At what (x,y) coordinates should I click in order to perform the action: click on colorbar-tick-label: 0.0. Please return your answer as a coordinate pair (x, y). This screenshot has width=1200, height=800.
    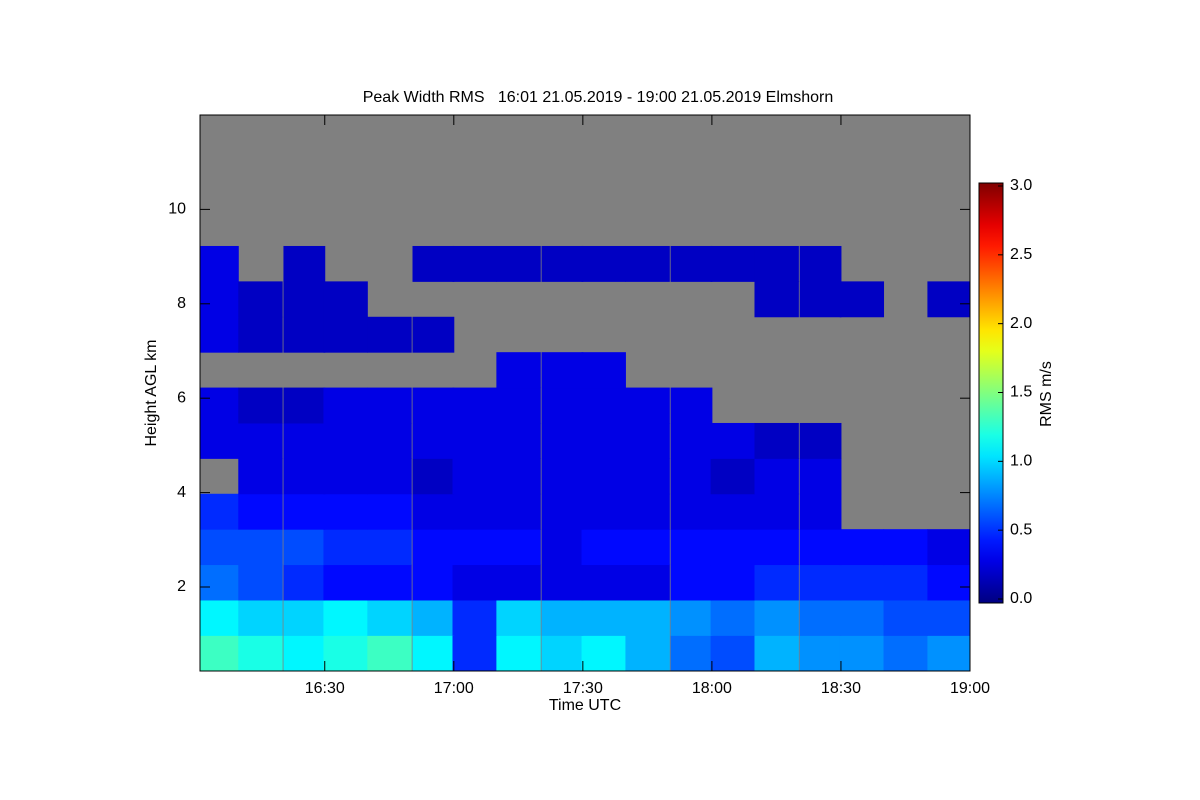
    Looking at the image, I should click on (1021, 598).